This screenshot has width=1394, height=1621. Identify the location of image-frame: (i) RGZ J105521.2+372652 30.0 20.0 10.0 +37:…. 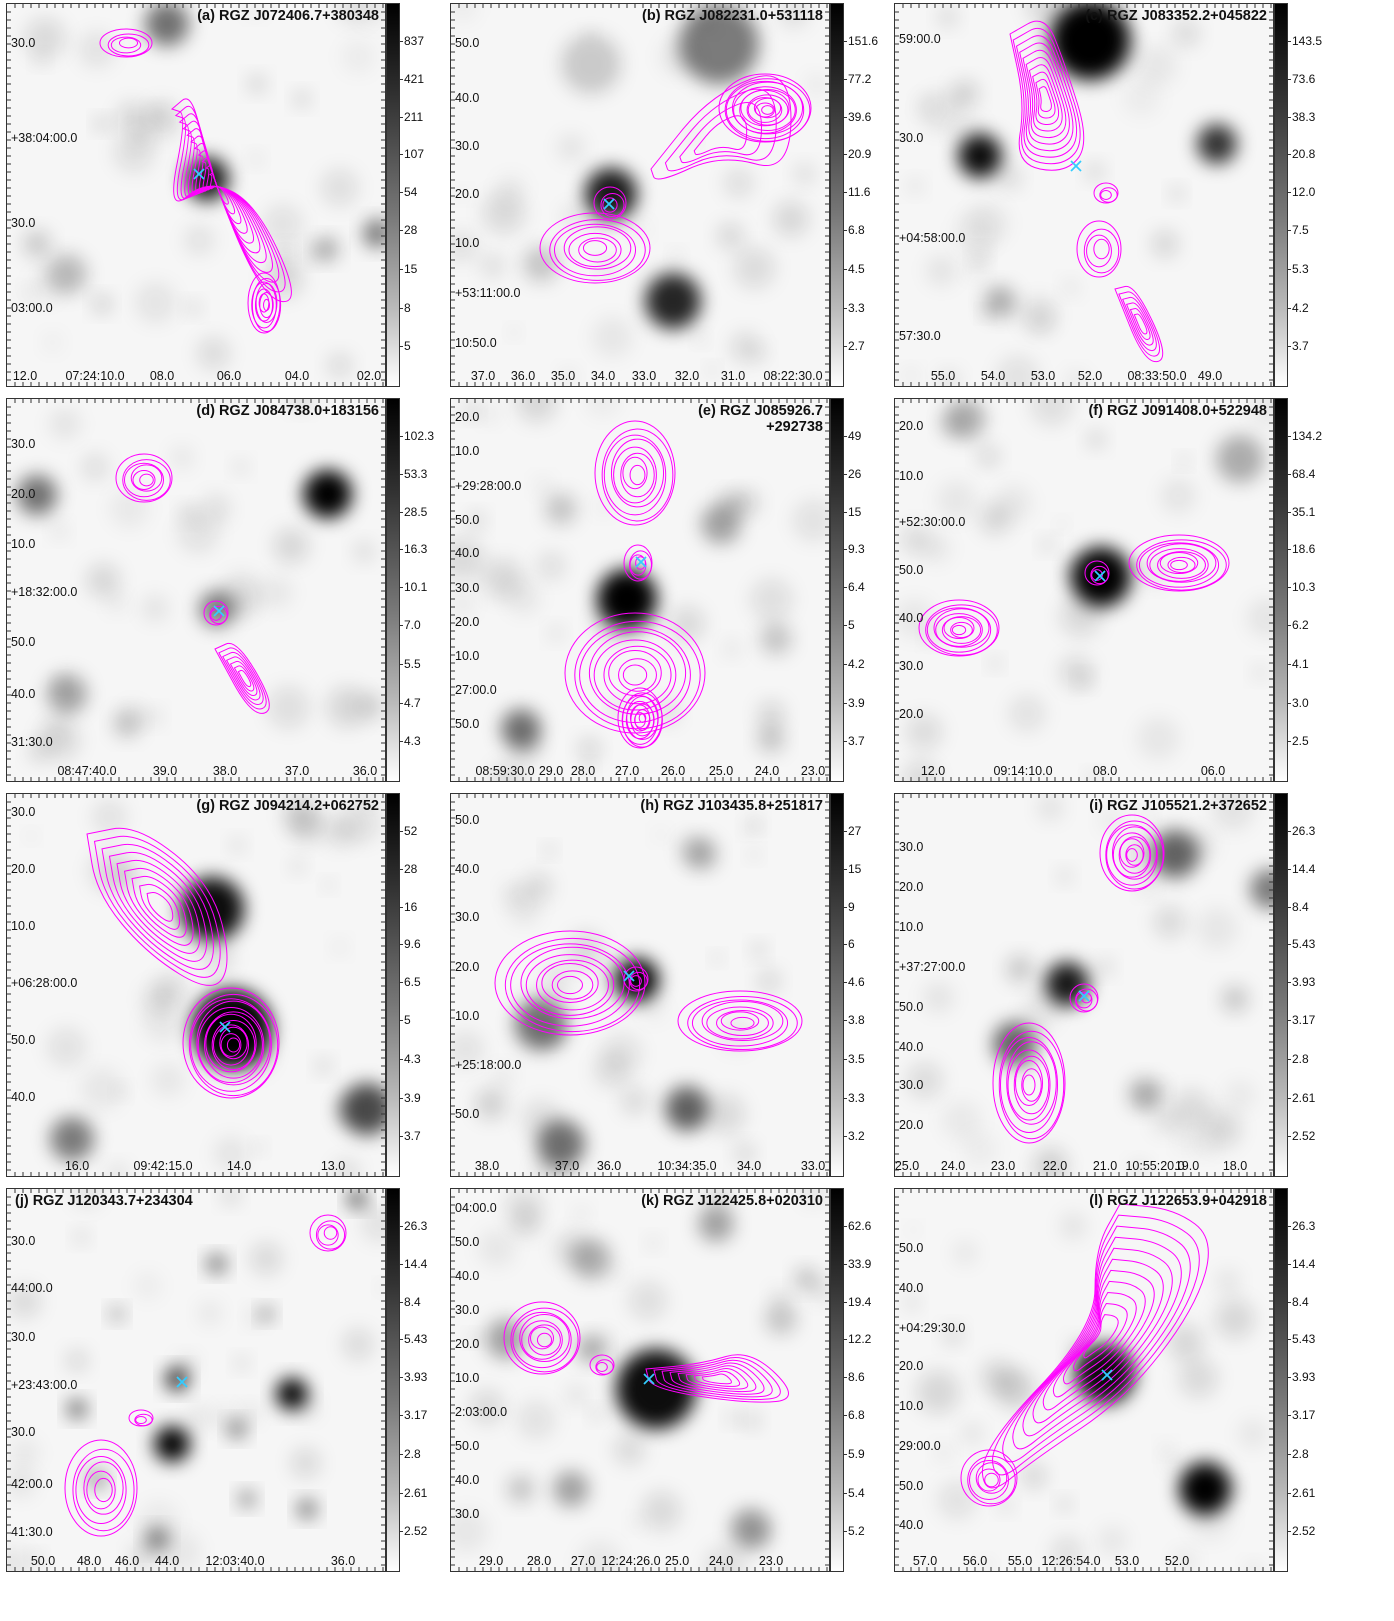
(1084, 985).